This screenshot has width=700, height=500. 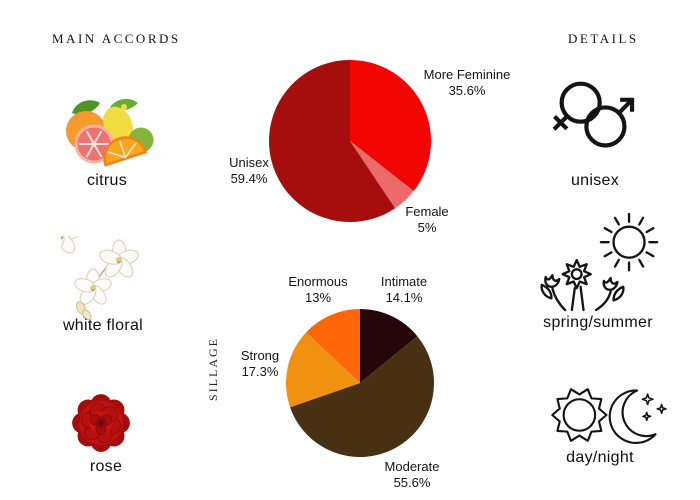 What do you see at coordinates (104, 278) in the screenshot?
I see `white-floral-image` at bounding box center [104, 278].